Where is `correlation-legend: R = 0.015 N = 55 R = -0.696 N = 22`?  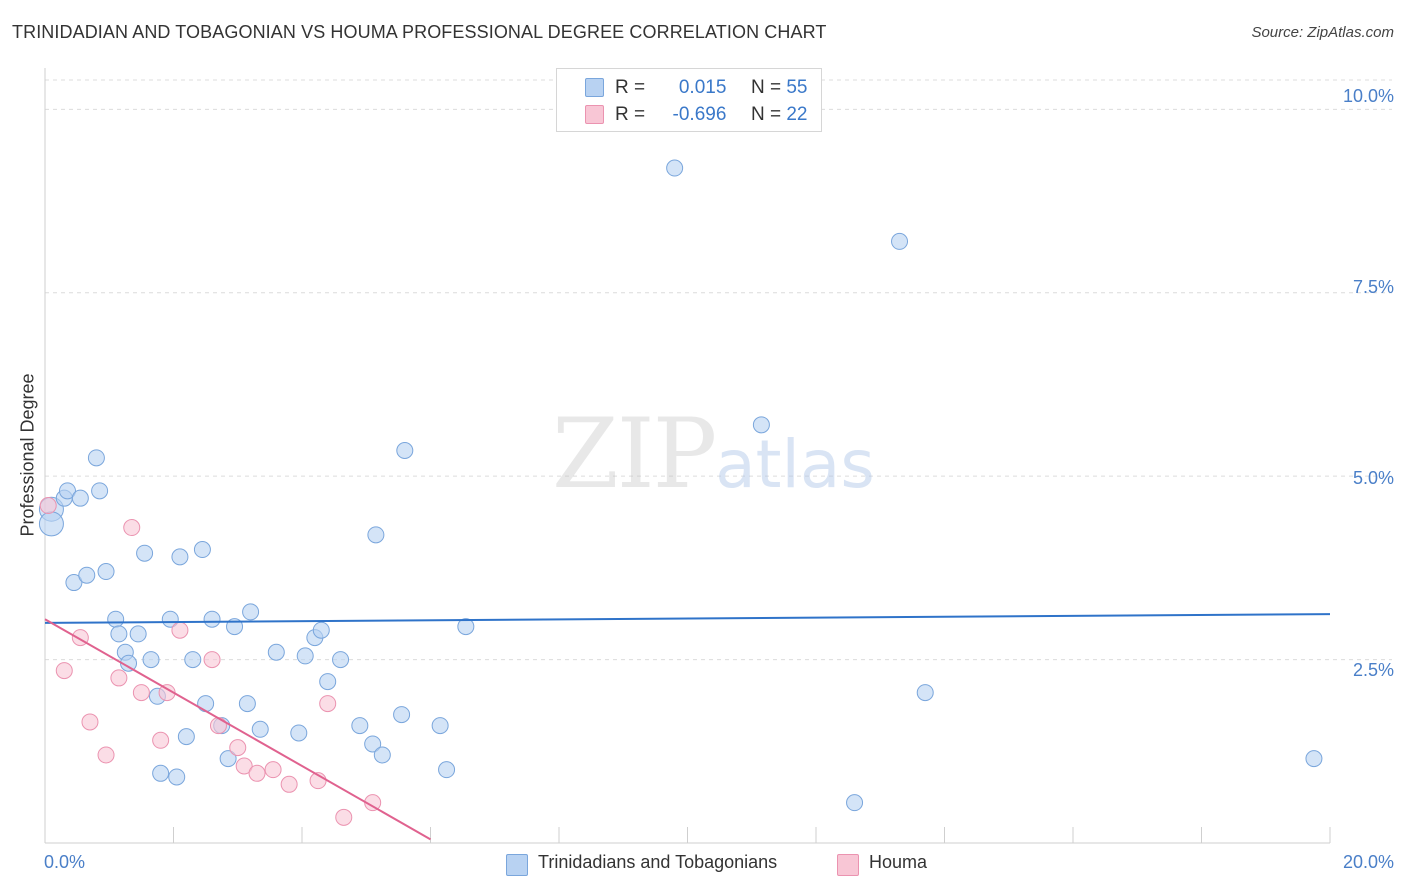
correlation-legend: R = 0.015 N = 55 R = -0.696 N = 22 is located at coordinates (689, 100).